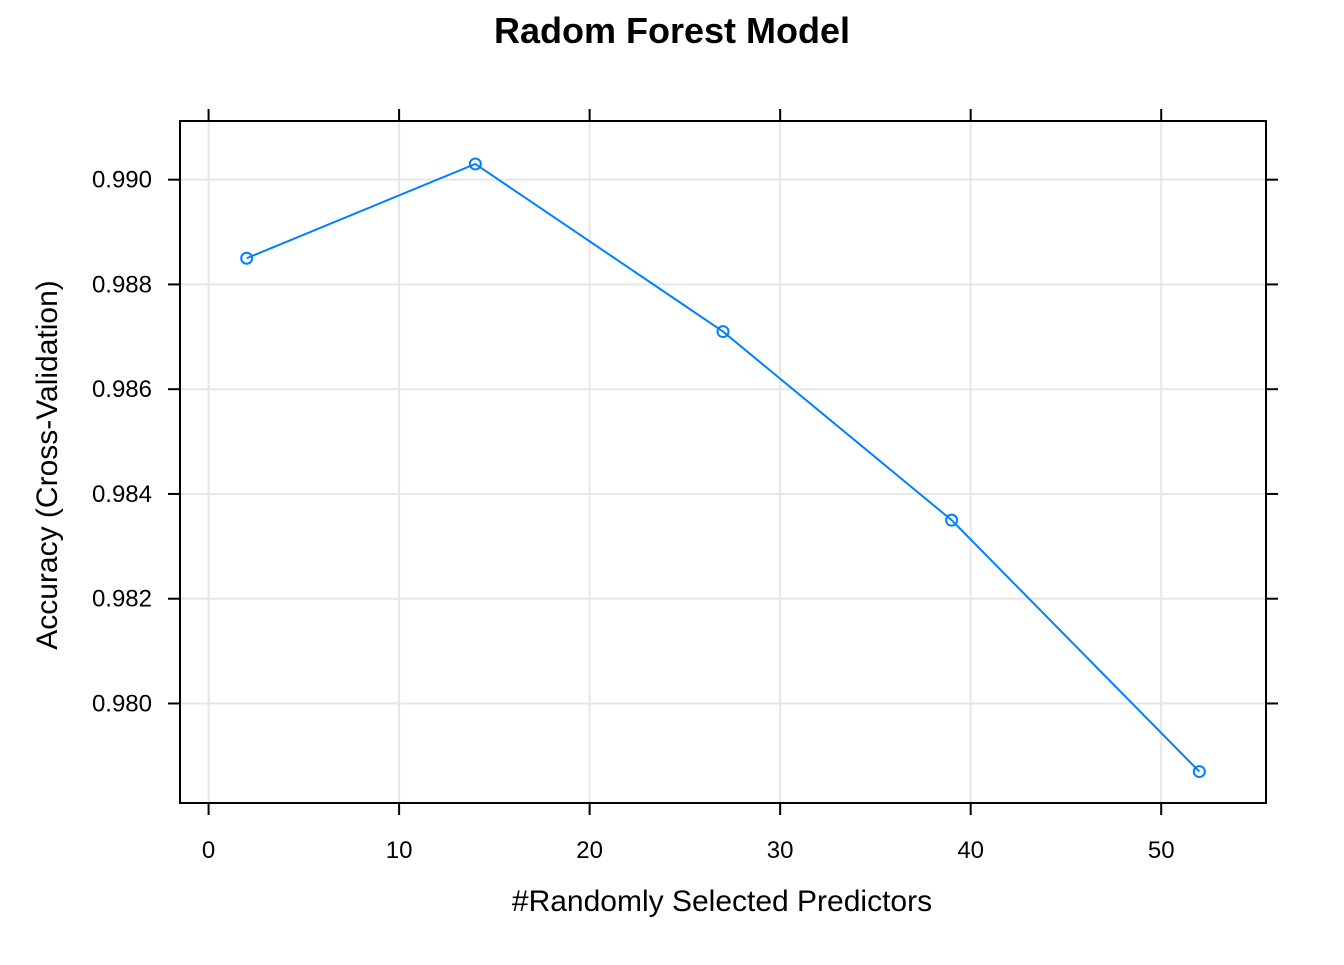  Describe the element at coordinates (122, 284) in the screenshot. I see `y-tick-label: 0.988` at that location.